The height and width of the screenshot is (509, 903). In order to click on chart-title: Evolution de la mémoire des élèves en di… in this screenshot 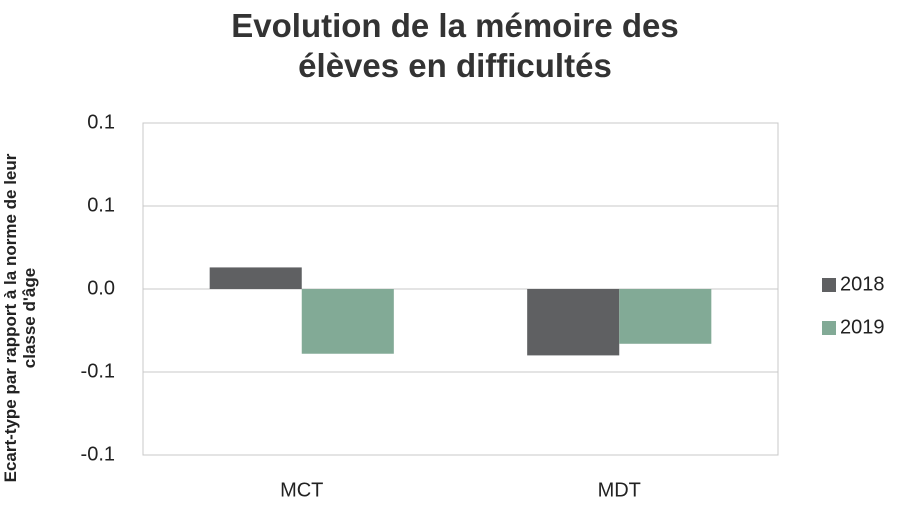, I will do `click(455, 45)`.